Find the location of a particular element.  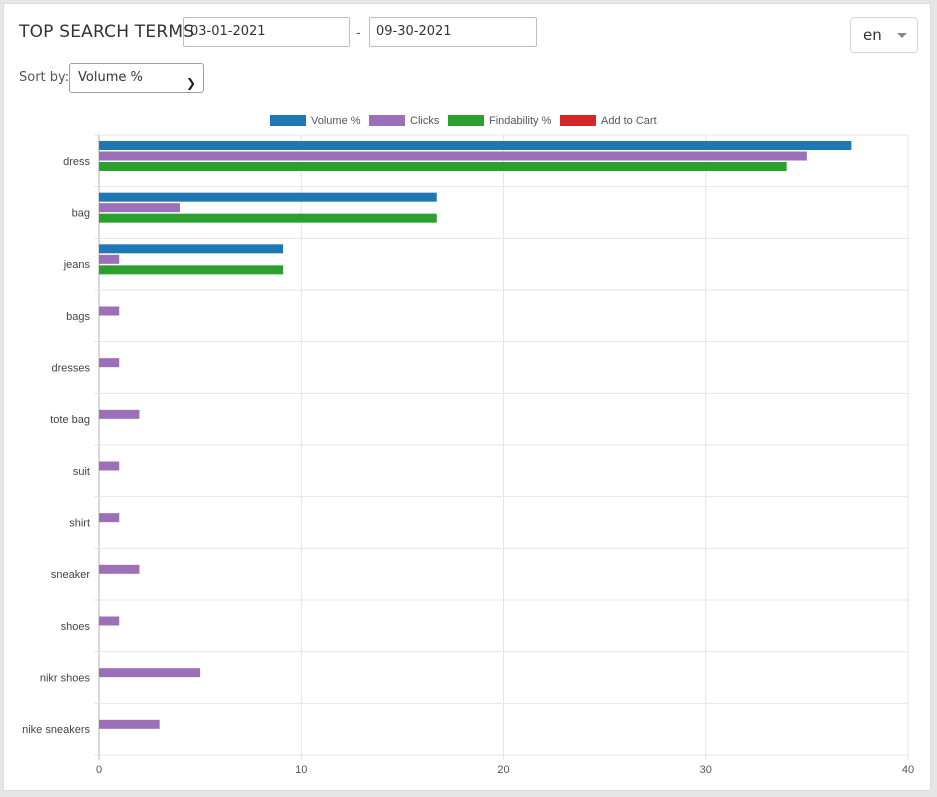

date-from-input: 03-01-2021 is located at coordinates (266, 32).